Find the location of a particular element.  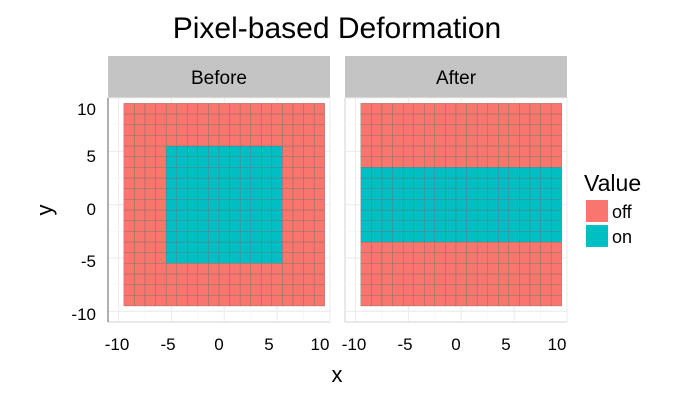

y-tick-label: 5 is located at coordinates (91, 156).